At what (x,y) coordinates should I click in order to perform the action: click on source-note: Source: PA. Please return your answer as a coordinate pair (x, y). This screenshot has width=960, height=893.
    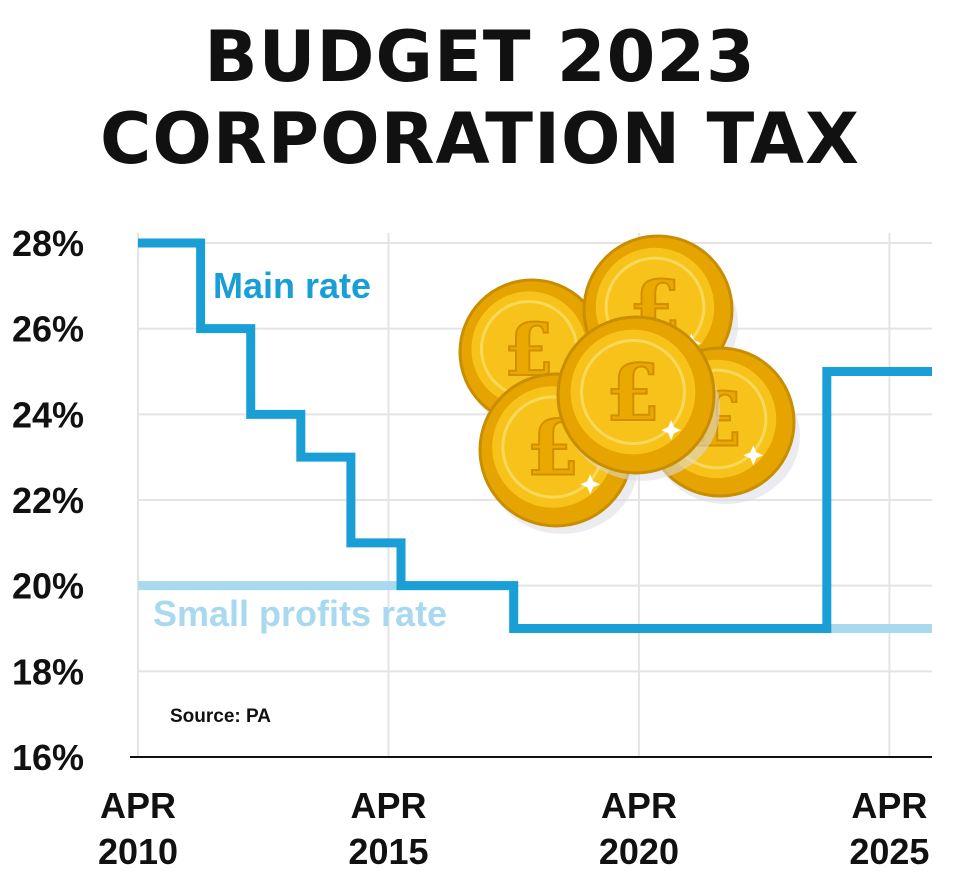
    Looking at the image, I should click on (220, 716).